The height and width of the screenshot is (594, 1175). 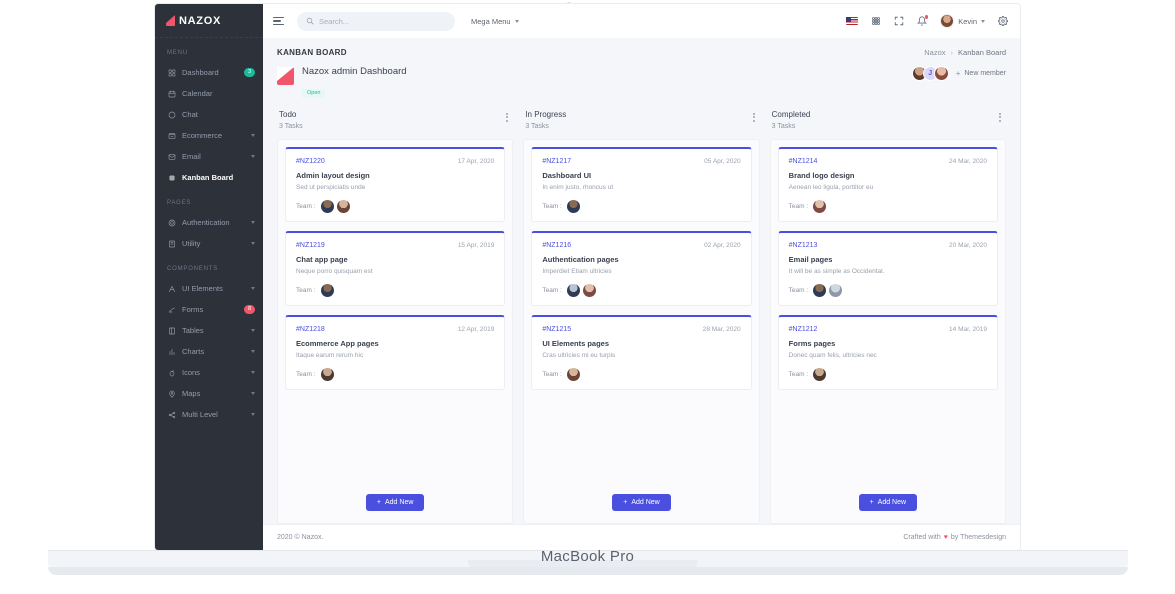 What do you see at coordinates (557, 245) in the screenshot?
I see `task-id: #NZ1216` at bounding box center [557, 245].